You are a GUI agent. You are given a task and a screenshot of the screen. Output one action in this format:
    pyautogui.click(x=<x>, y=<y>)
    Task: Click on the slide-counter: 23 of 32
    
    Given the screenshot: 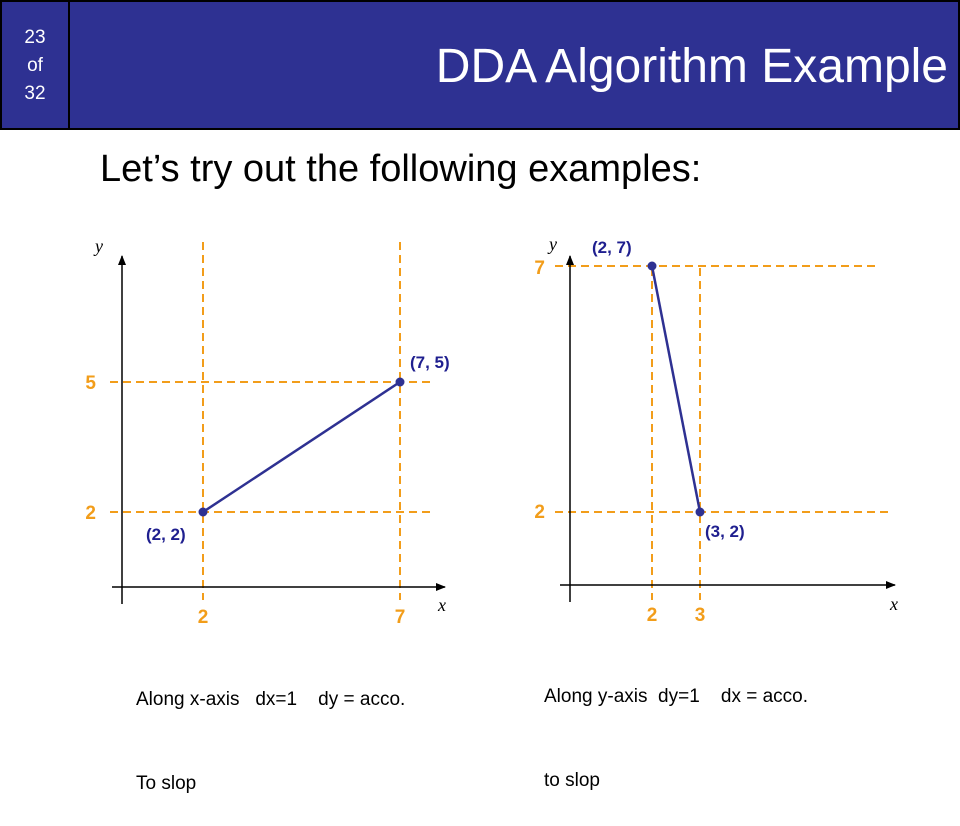 What is the action you would take?
    pyautogui.click(x=36, y=65)
    